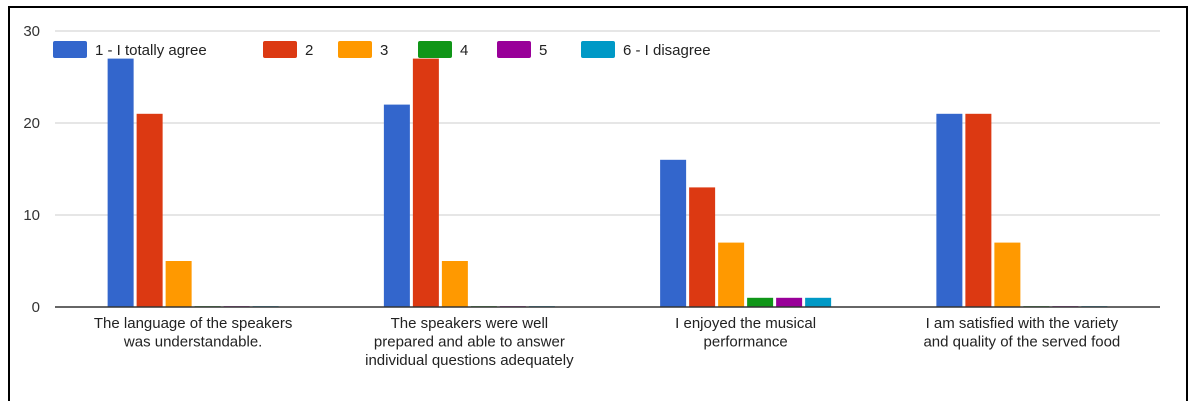  What do you see at coordinates (469, 342) in the screenshot?
I see `category-label: prepared and able to answer` at bounding box center [469, 342].